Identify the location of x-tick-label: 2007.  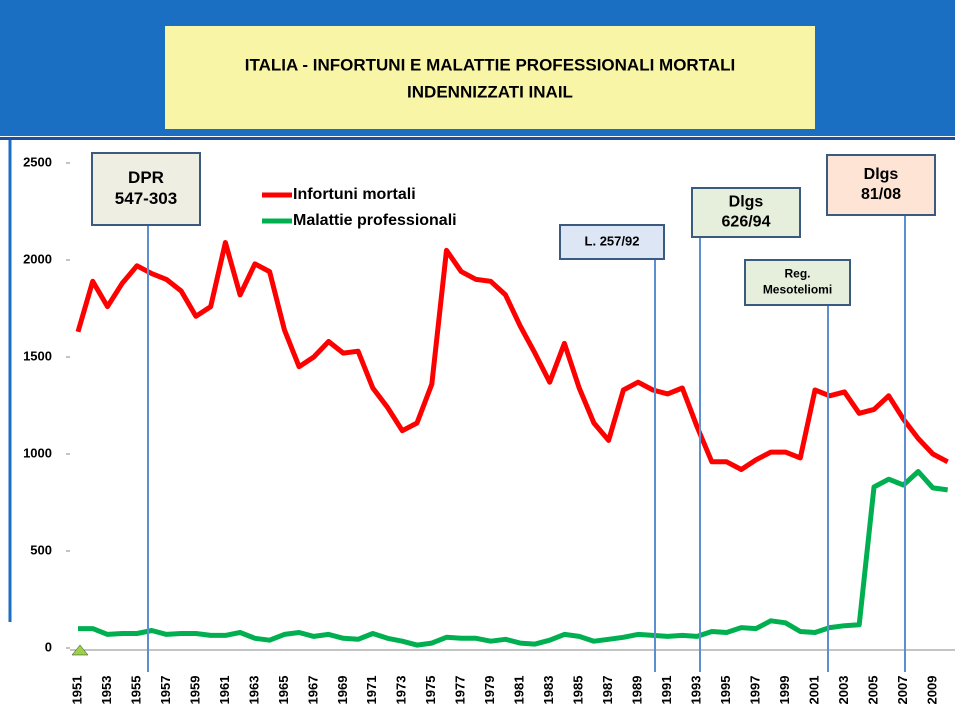
(902, 690).